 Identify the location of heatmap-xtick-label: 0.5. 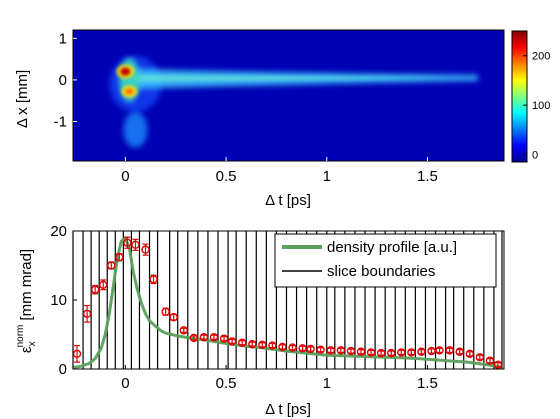
(226, 176).